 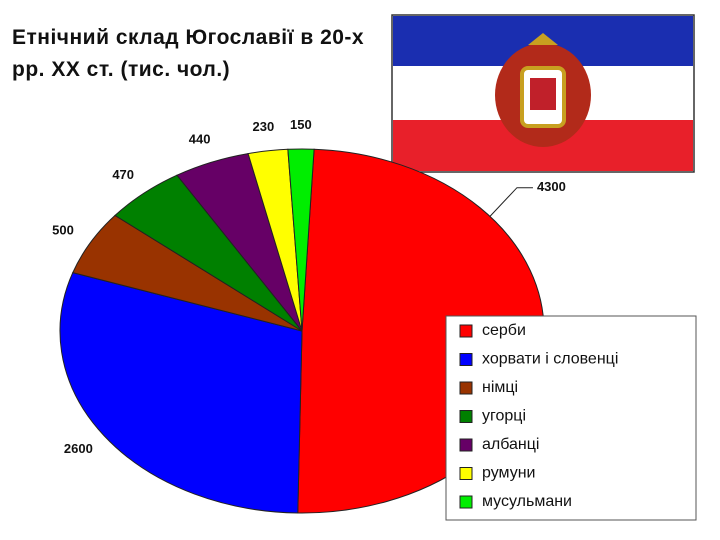 What do you see at coordinates (510, 444) in the screenshot?
I see `legend-label: албанці` at bounding box center [510, 444].